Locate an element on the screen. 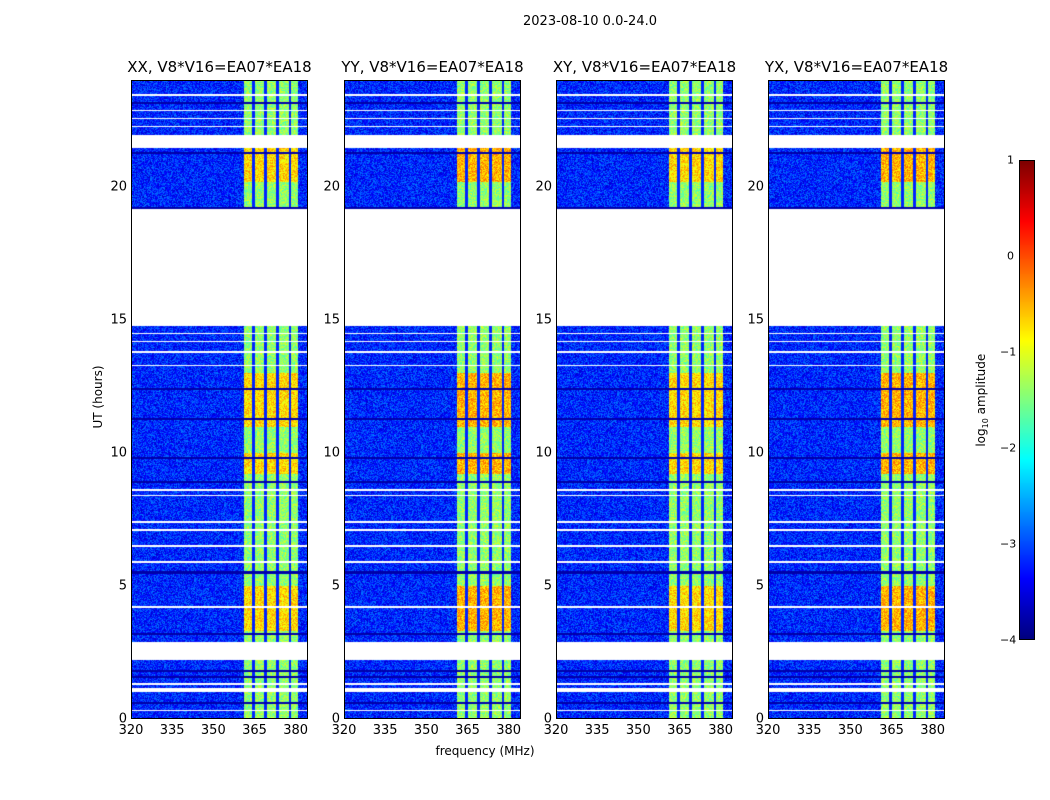  colorbar is located at coordinates (1027, 400).